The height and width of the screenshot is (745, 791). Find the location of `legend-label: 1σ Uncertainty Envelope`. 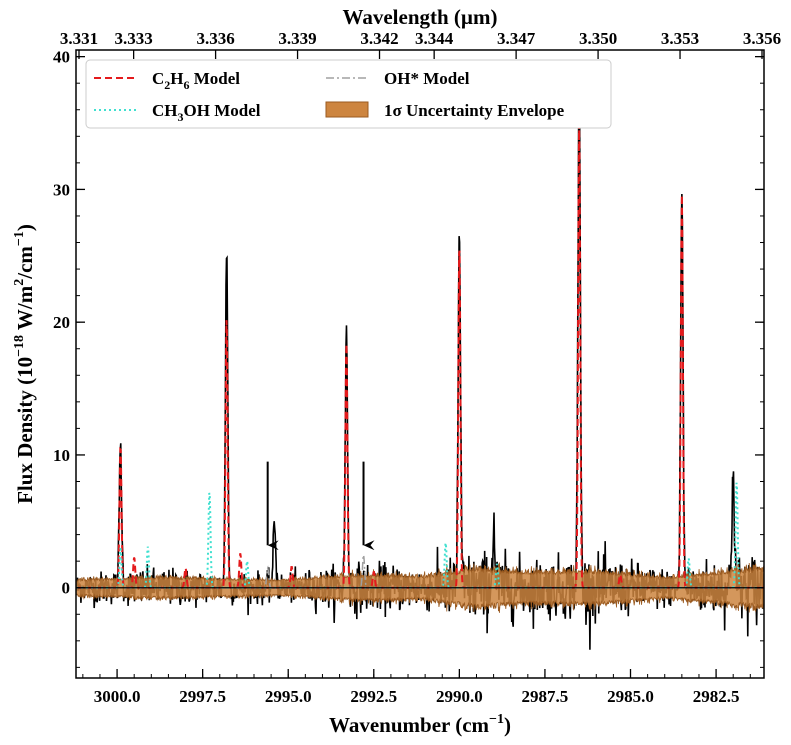

legend-label: 1σ Uncertainty Envelope is located at coordinates (474, 110).